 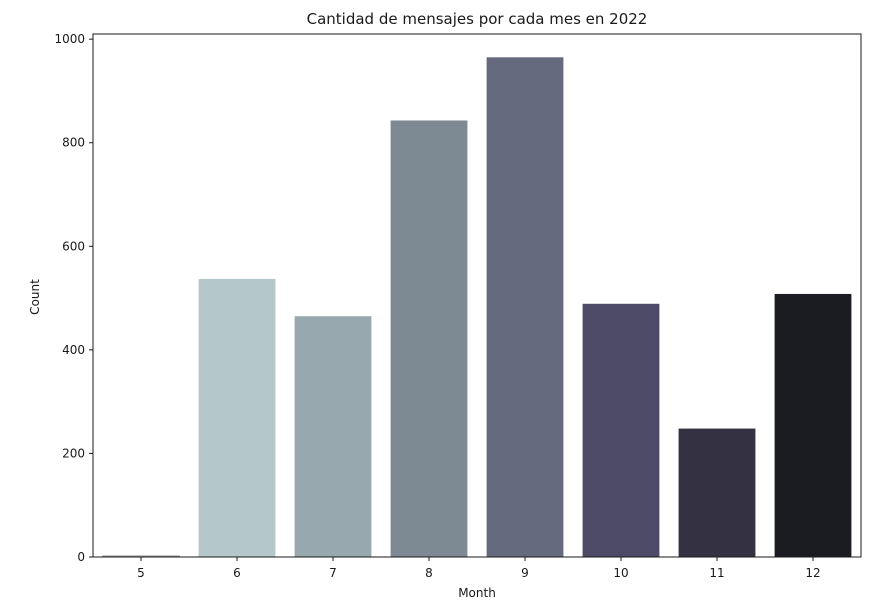 I want to click on y-axis-label: Count, so click(x=35, y=297).